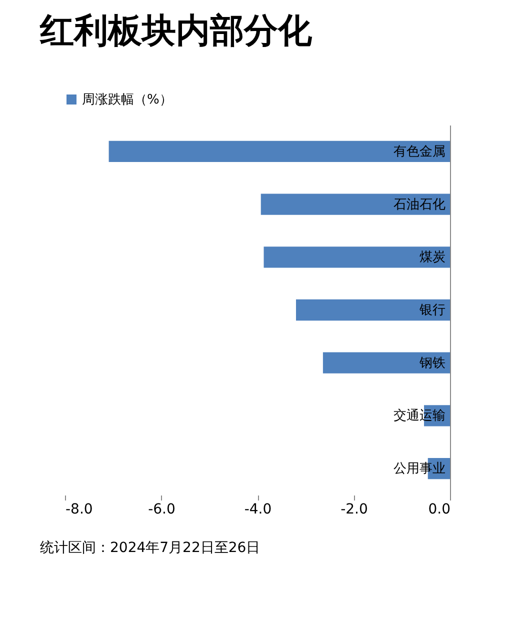 The height and width of the screenshot is (634, 518). Describe the element at coordinates (354, 510) in the screenshot. I see `x-tick-label: -2.0` at that location.